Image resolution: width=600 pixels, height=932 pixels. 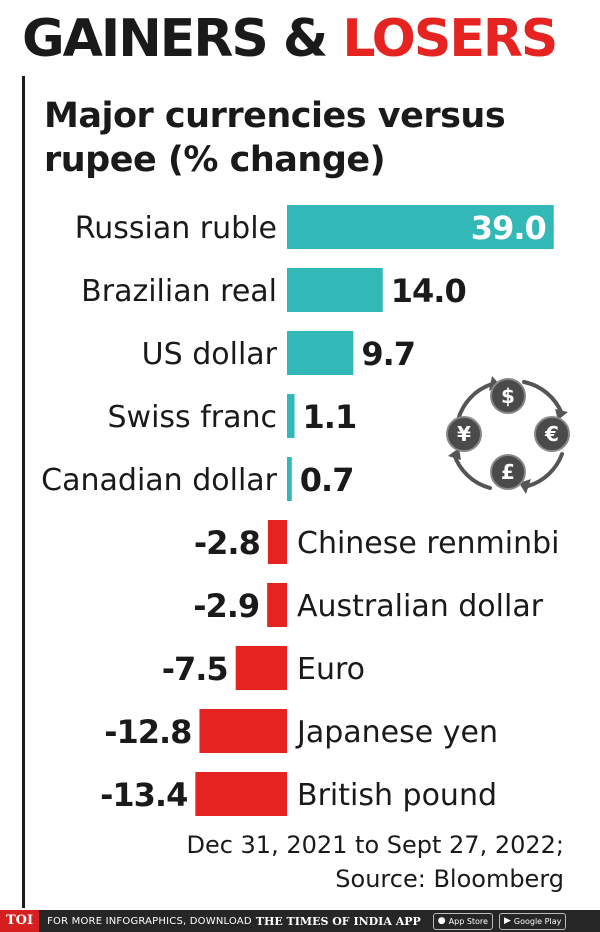 I want to click on footer-promo: FOR MORE INFOGRAPHICS, DOWNLOAD, so click(x=149, y=921).